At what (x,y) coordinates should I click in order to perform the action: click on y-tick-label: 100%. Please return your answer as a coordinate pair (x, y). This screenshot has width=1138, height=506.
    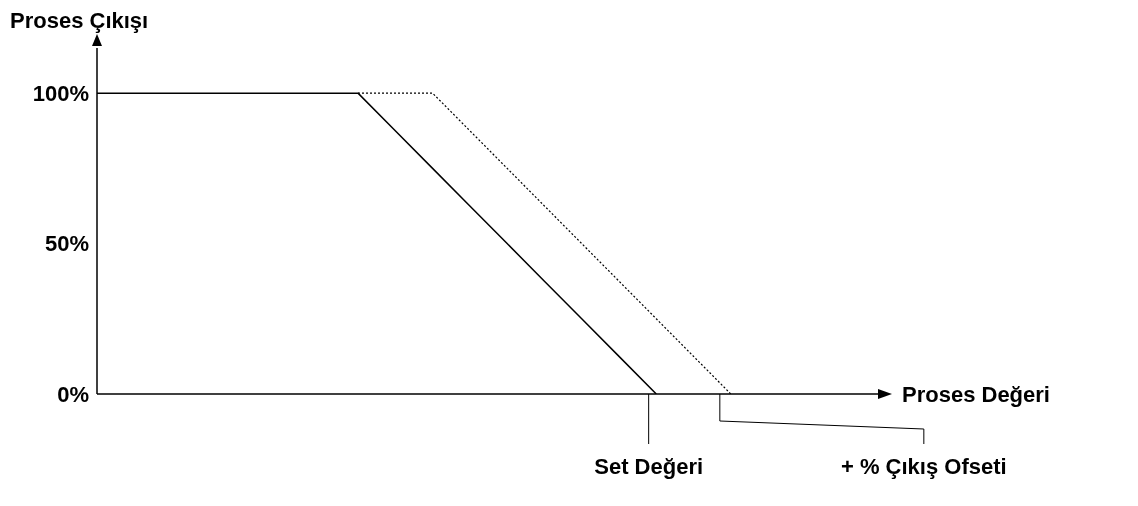
    Looking at the image, I should click on (60, 93).